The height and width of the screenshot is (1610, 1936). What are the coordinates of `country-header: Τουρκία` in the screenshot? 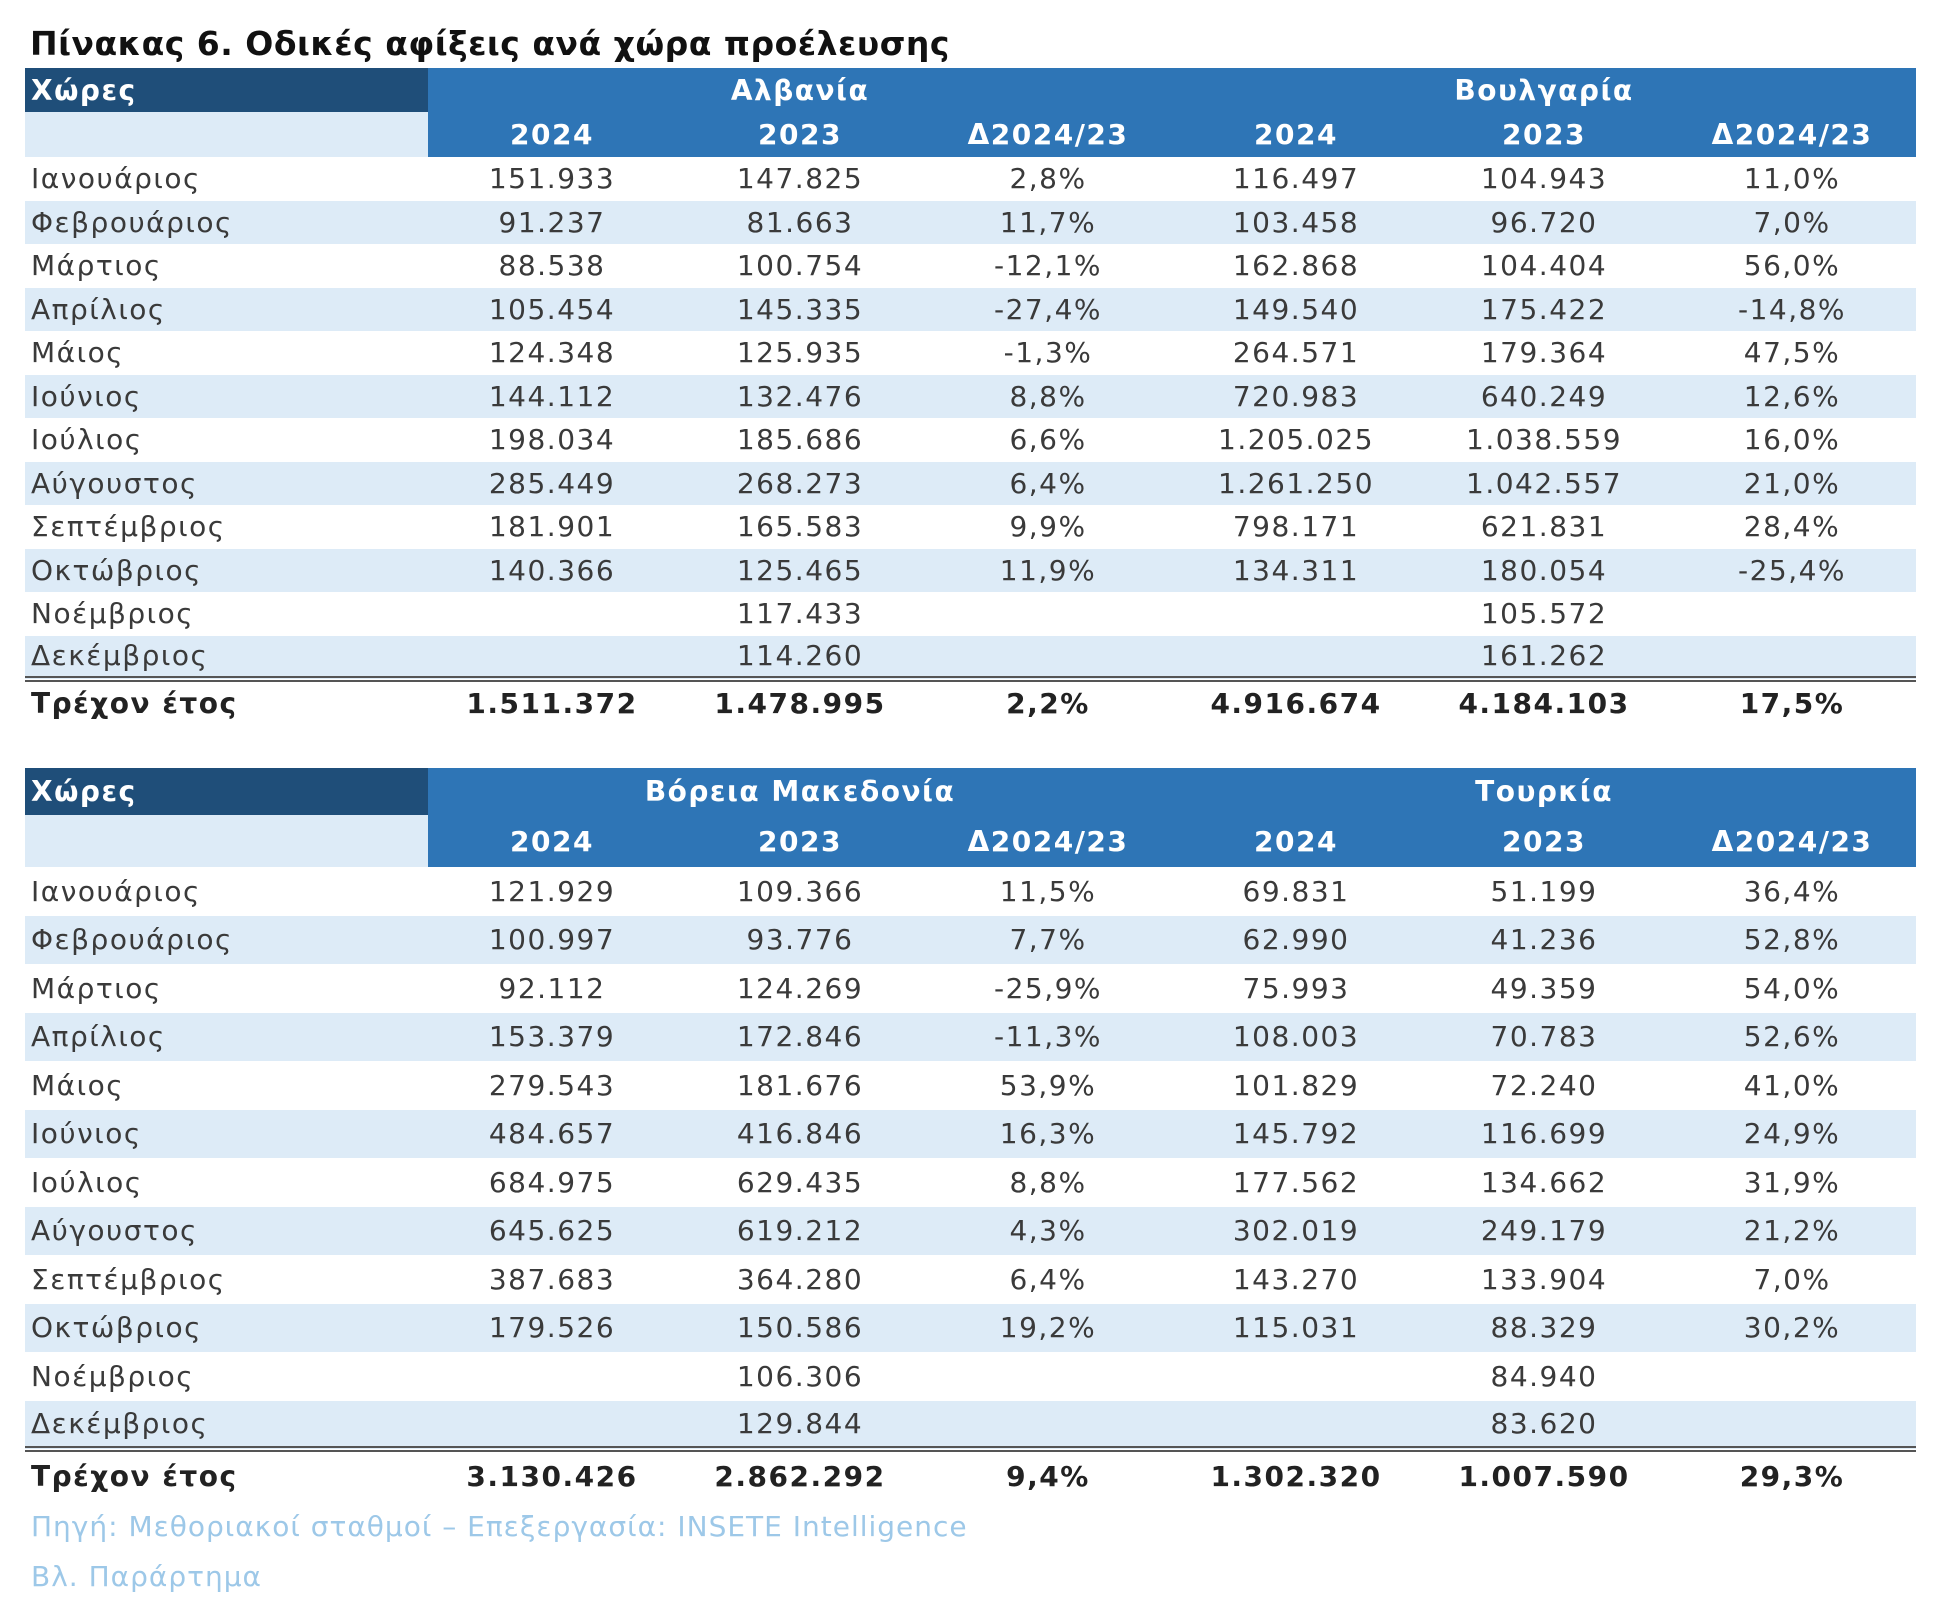 It's located at (1544, 791).